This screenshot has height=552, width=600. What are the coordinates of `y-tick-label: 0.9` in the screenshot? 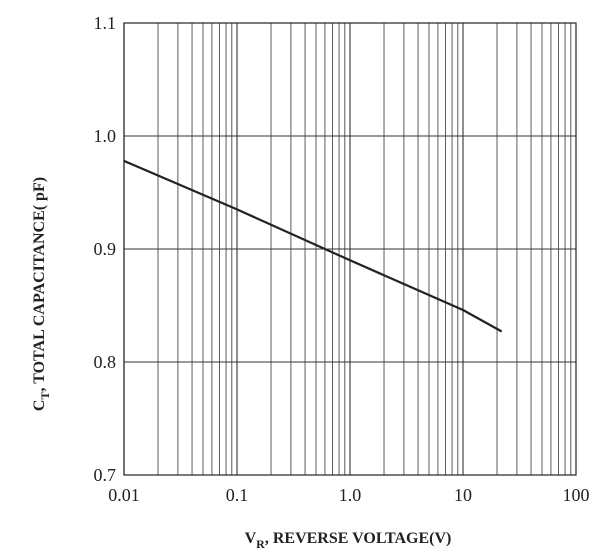 It's located at (105, 249).